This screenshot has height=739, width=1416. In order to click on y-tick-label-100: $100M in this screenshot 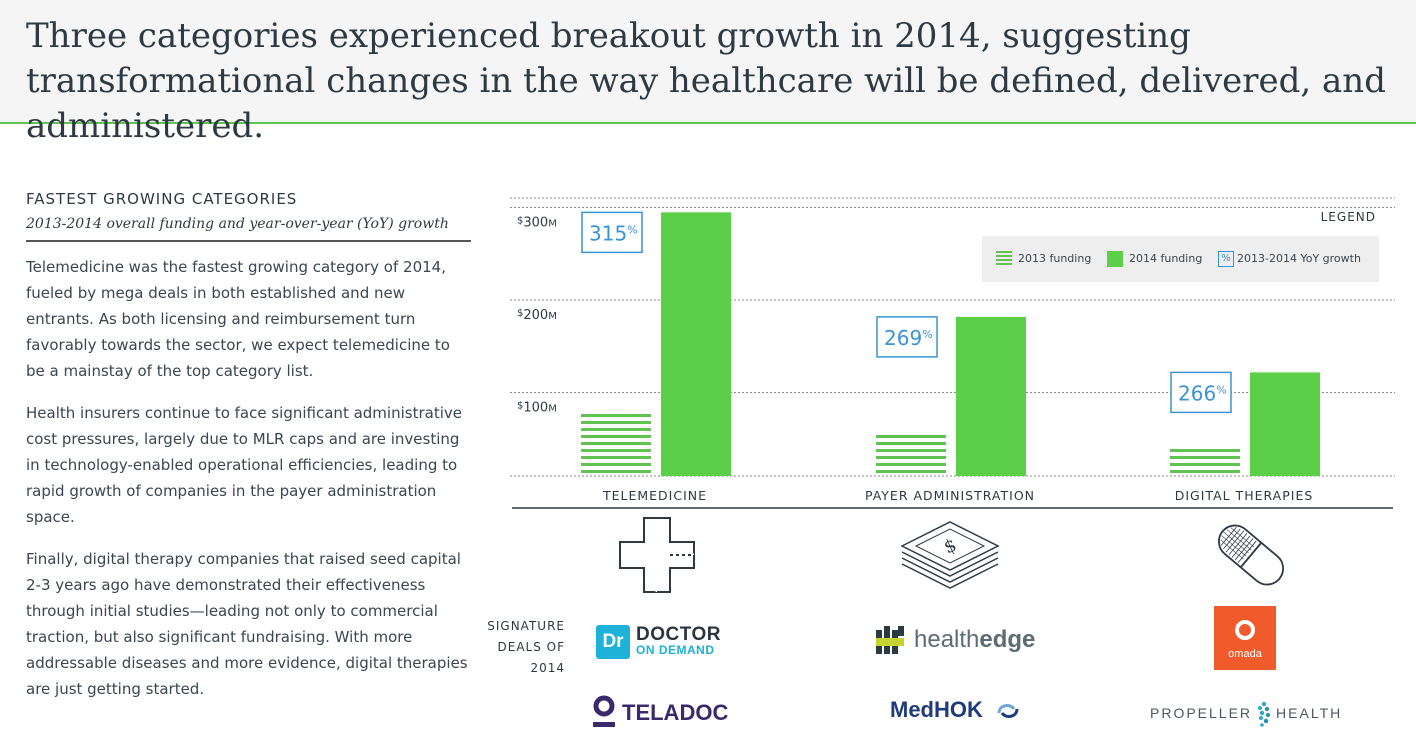, I will do `click(537, 408)`.